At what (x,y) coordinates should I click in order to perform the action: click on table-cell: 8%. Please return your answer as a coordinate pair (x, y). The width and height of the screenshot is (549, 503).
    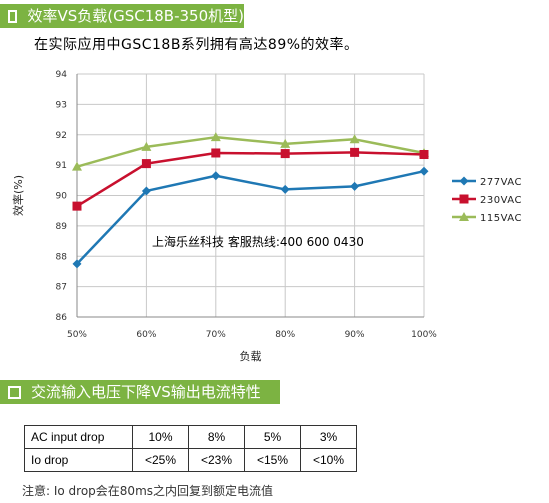
    Looking at the image, I should click on (216, 437).